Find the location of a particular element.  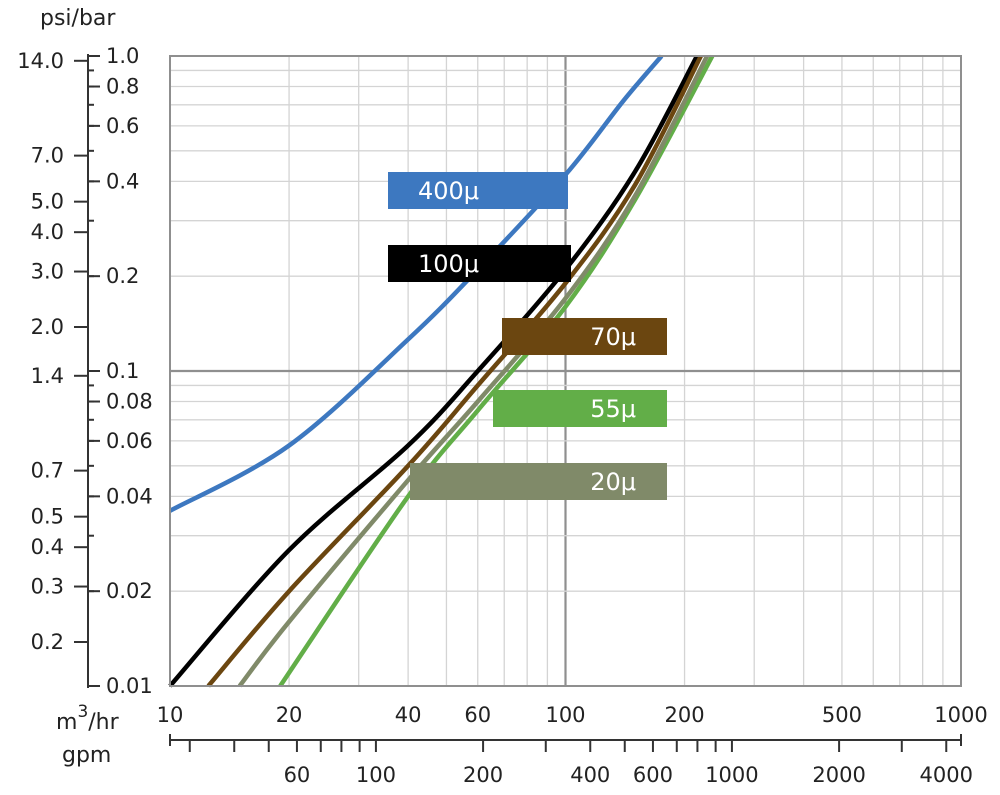

y-tick-label-bar: 0.04 is located at coordinates (129, 496).